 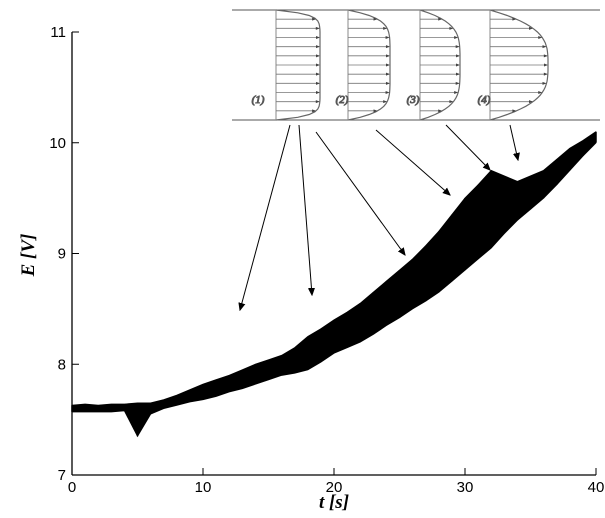 What do you see at coordinates (596, 487) in the screenshot?
I see `x-tick-label: 40` at bounding box center [596, 487].